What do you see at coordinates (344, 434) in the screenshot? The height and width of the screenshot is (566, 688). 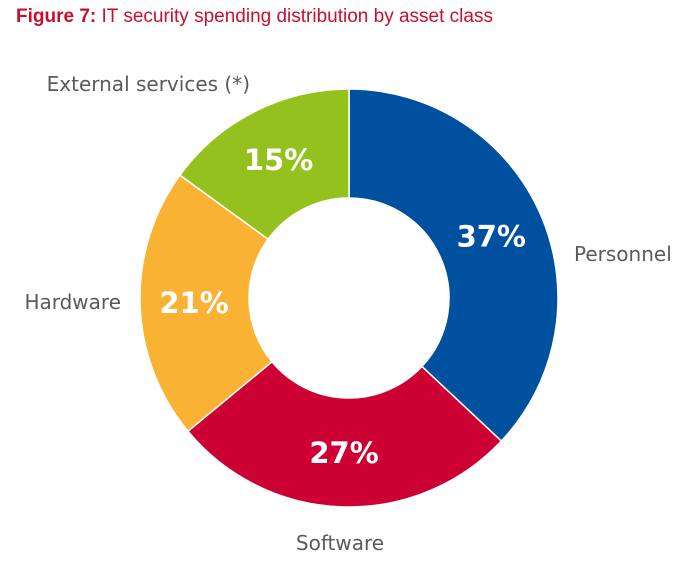 I see `slice-software` at bounding box center [344, 434].